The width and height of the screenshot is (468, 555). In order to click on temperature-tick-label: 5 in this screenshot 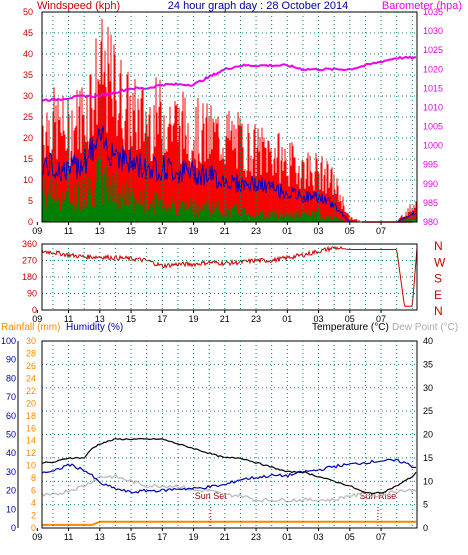, I will do `click(425, 505)`.